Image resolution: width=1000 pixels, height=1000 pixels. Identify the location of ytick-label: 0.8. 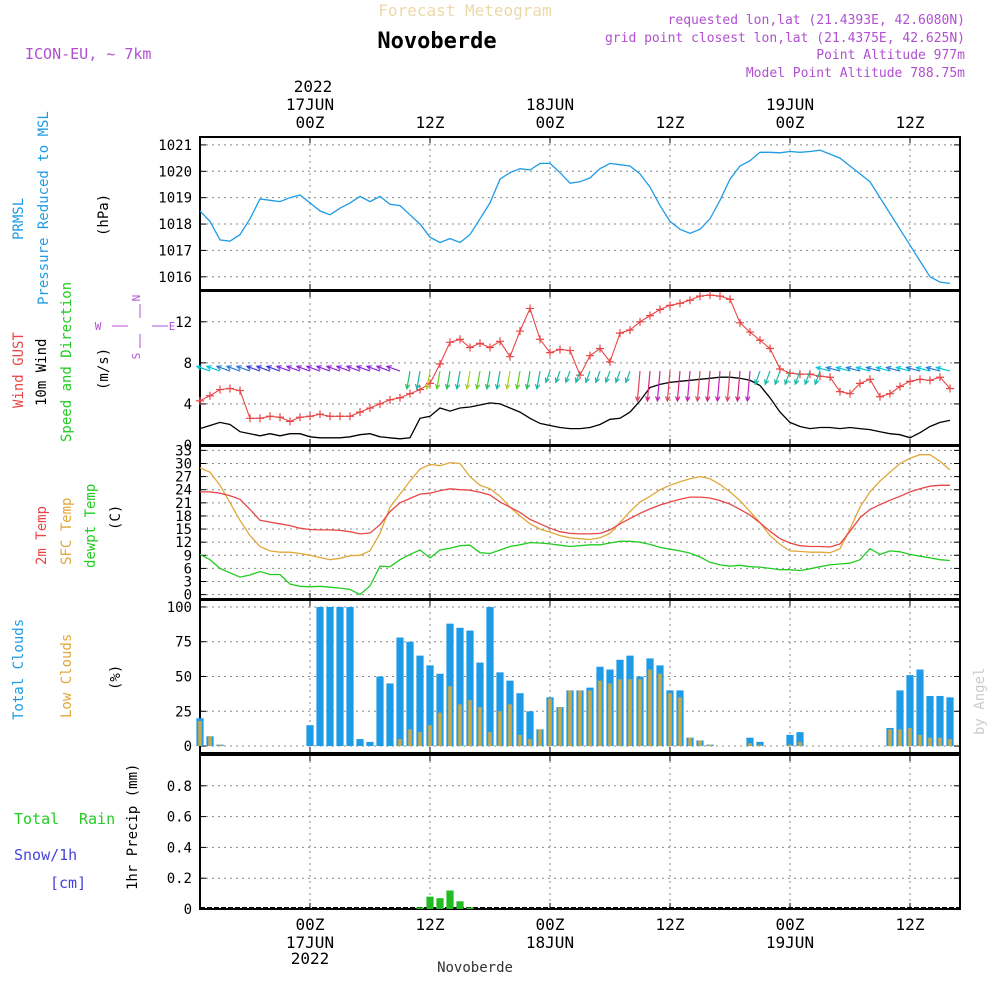
(179, 787).